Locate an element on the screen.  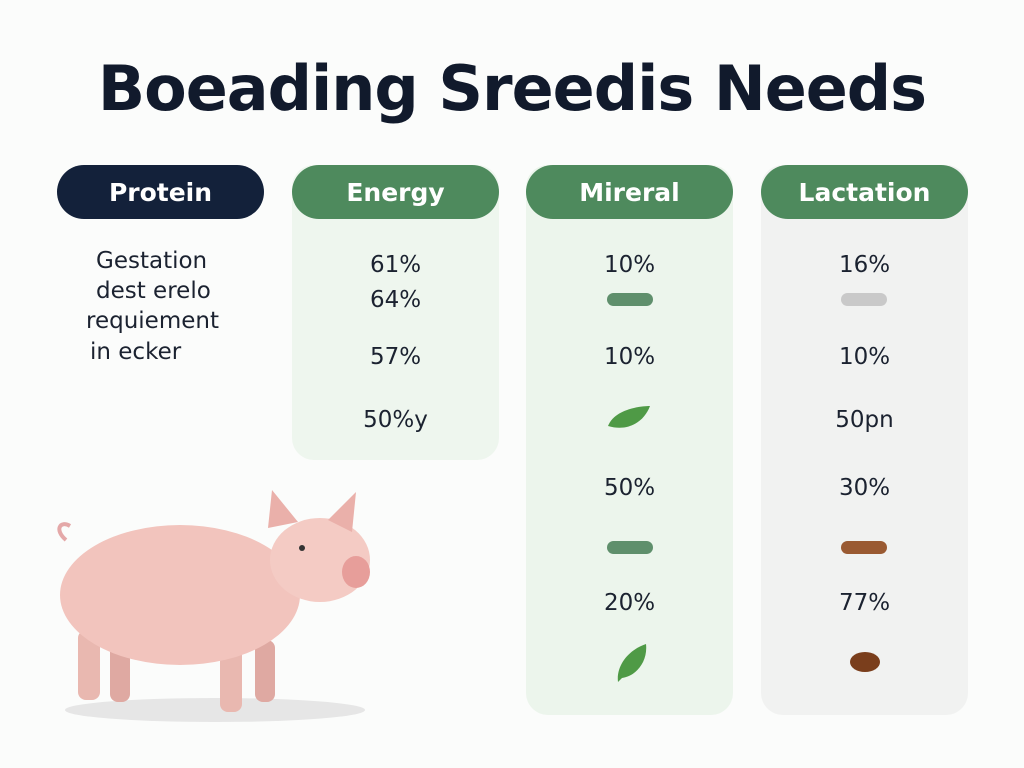
mineral-panel is located at coordinates (629, 440).